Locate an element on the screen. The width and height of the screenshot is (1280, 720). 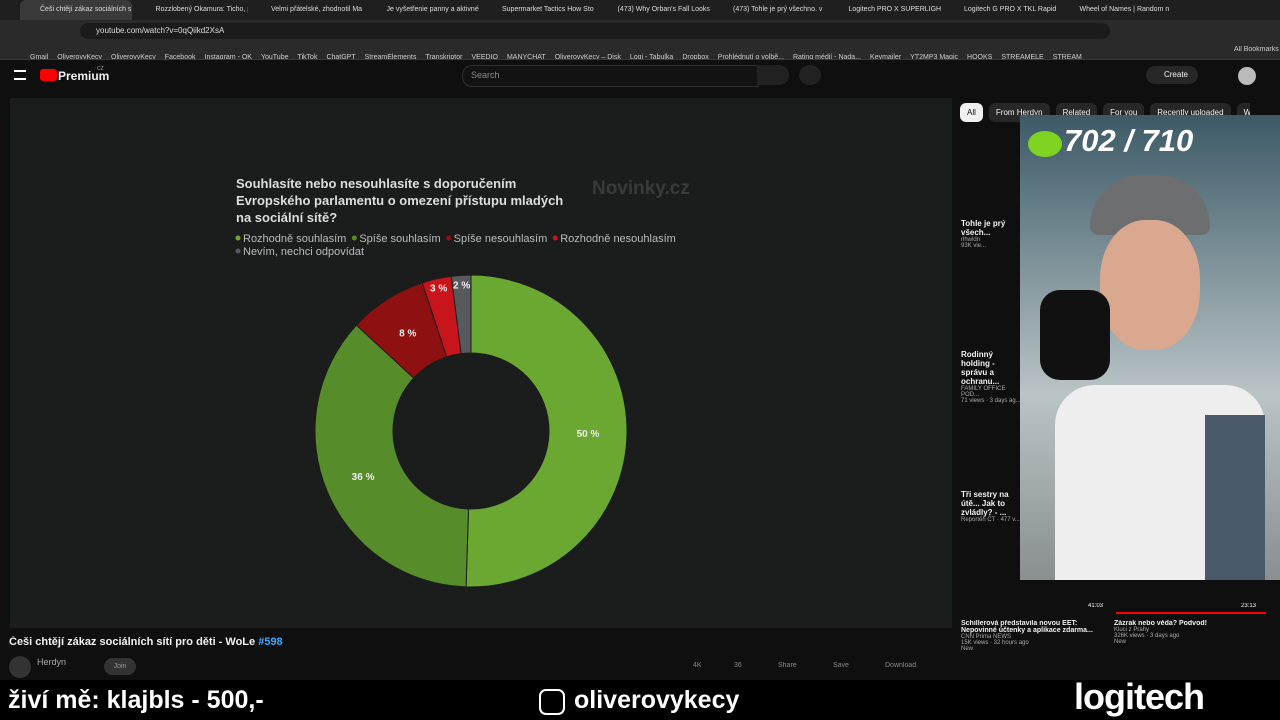
tattoo-arm is located at coordinates (1235, 497).